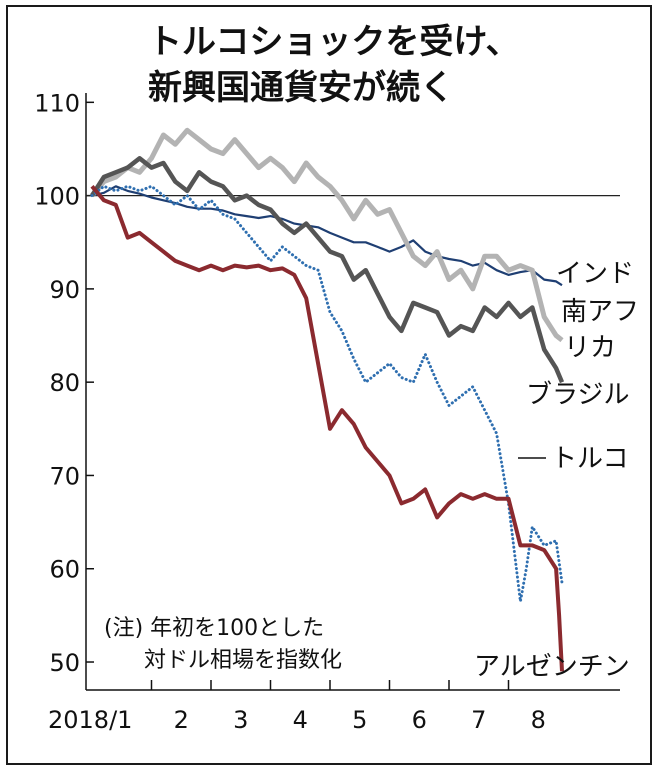  I want to click on chart-note-line-1: (注) 年初を100とした, so click(214, 628).